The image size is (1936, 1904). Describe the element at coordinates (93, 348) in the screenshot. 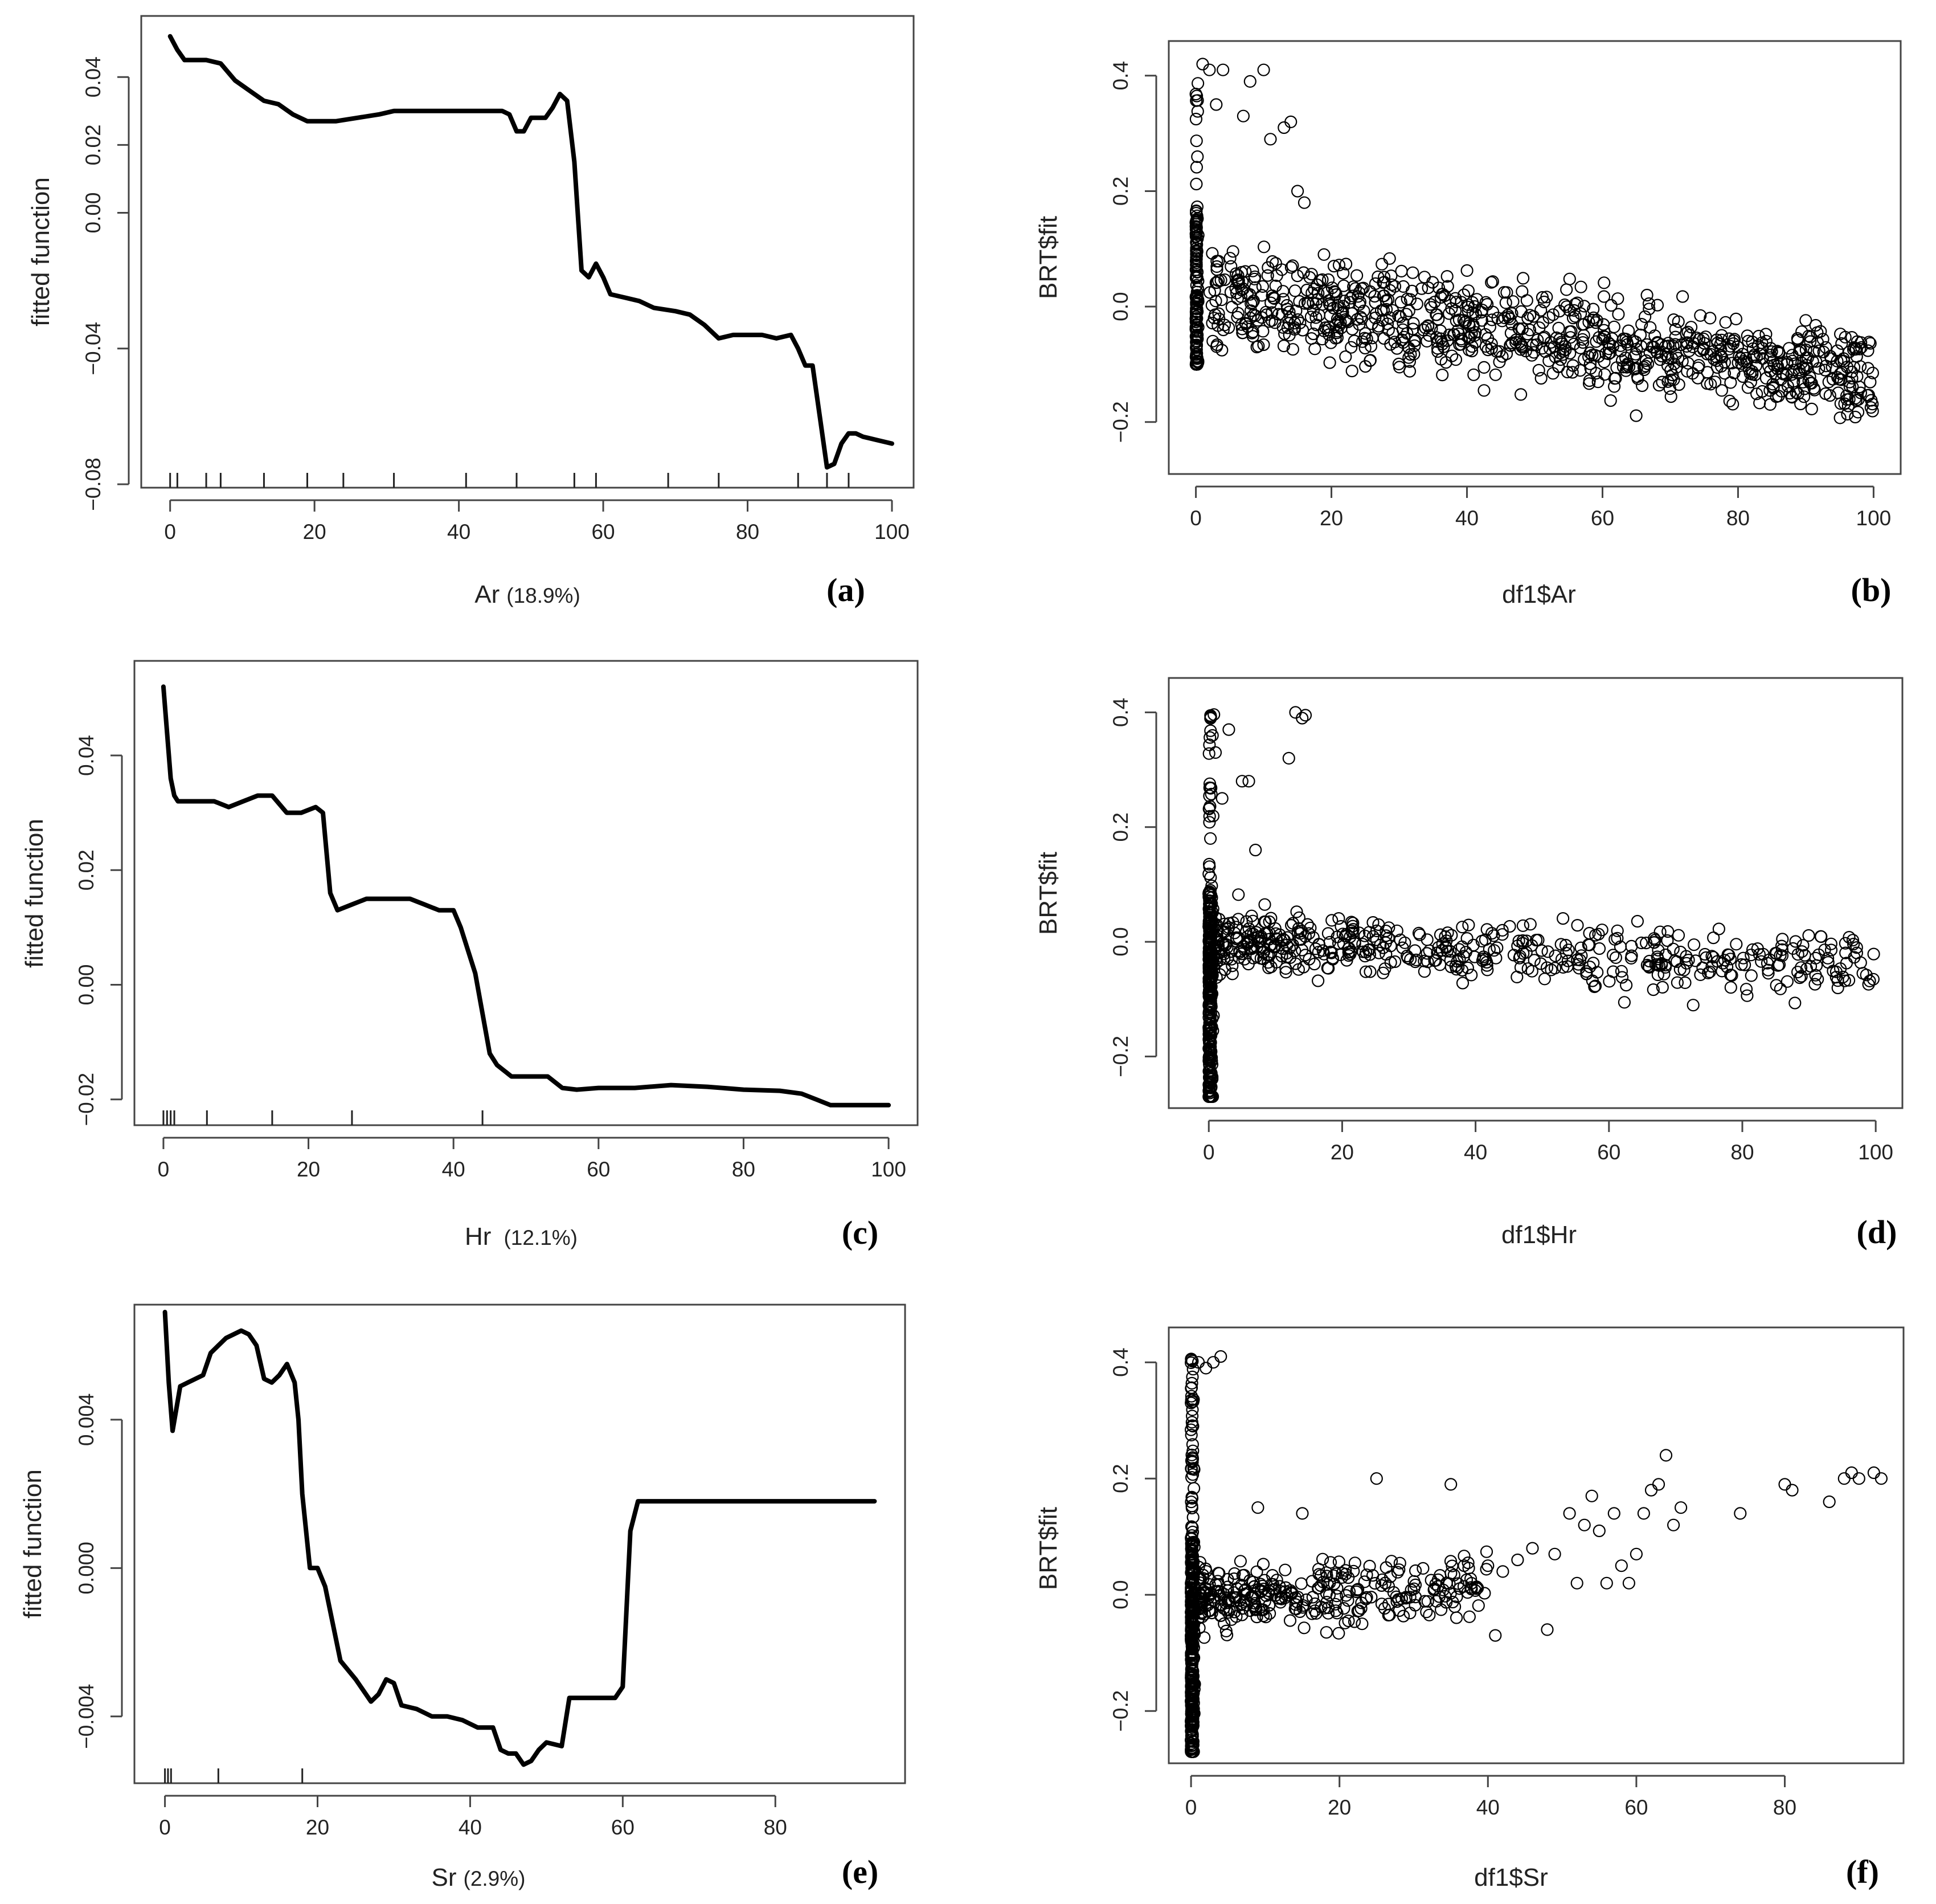

I see `panel-a-y-tick-label: −0.04` at that location.